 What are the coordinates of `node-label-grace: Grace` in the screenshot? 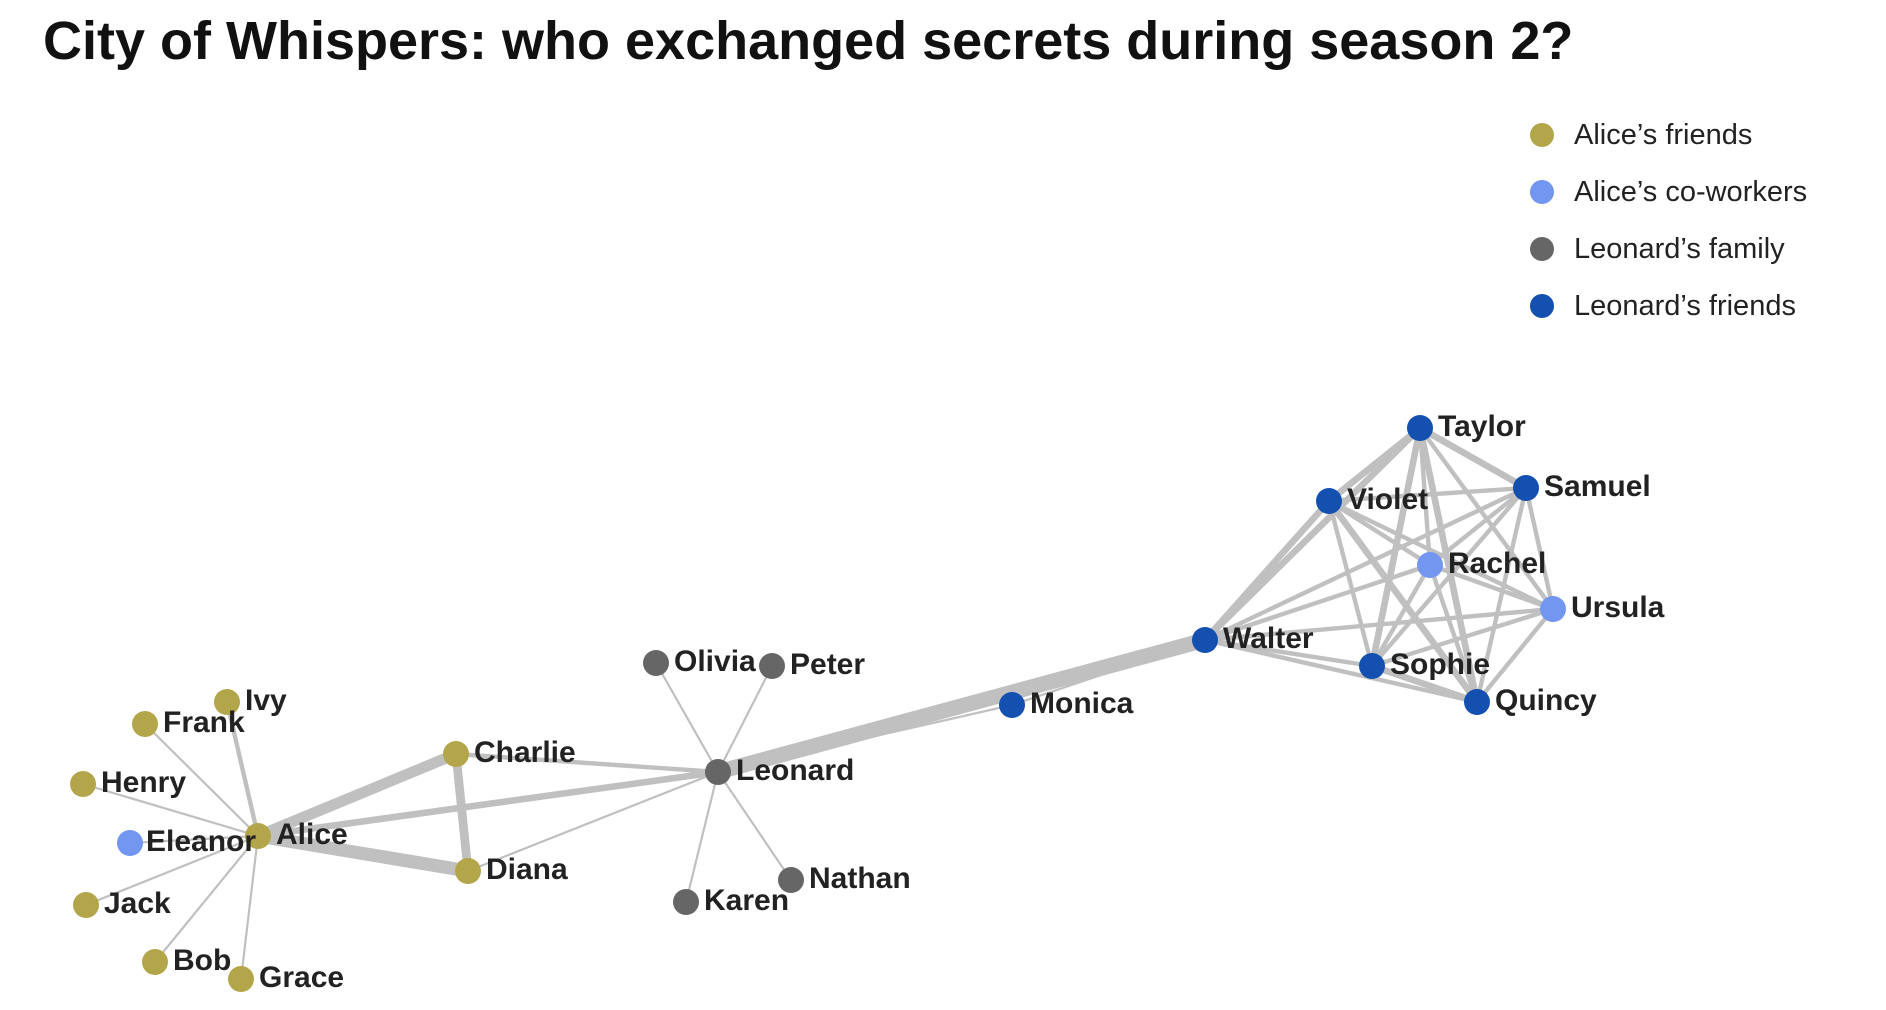 It's located at (301, 977).